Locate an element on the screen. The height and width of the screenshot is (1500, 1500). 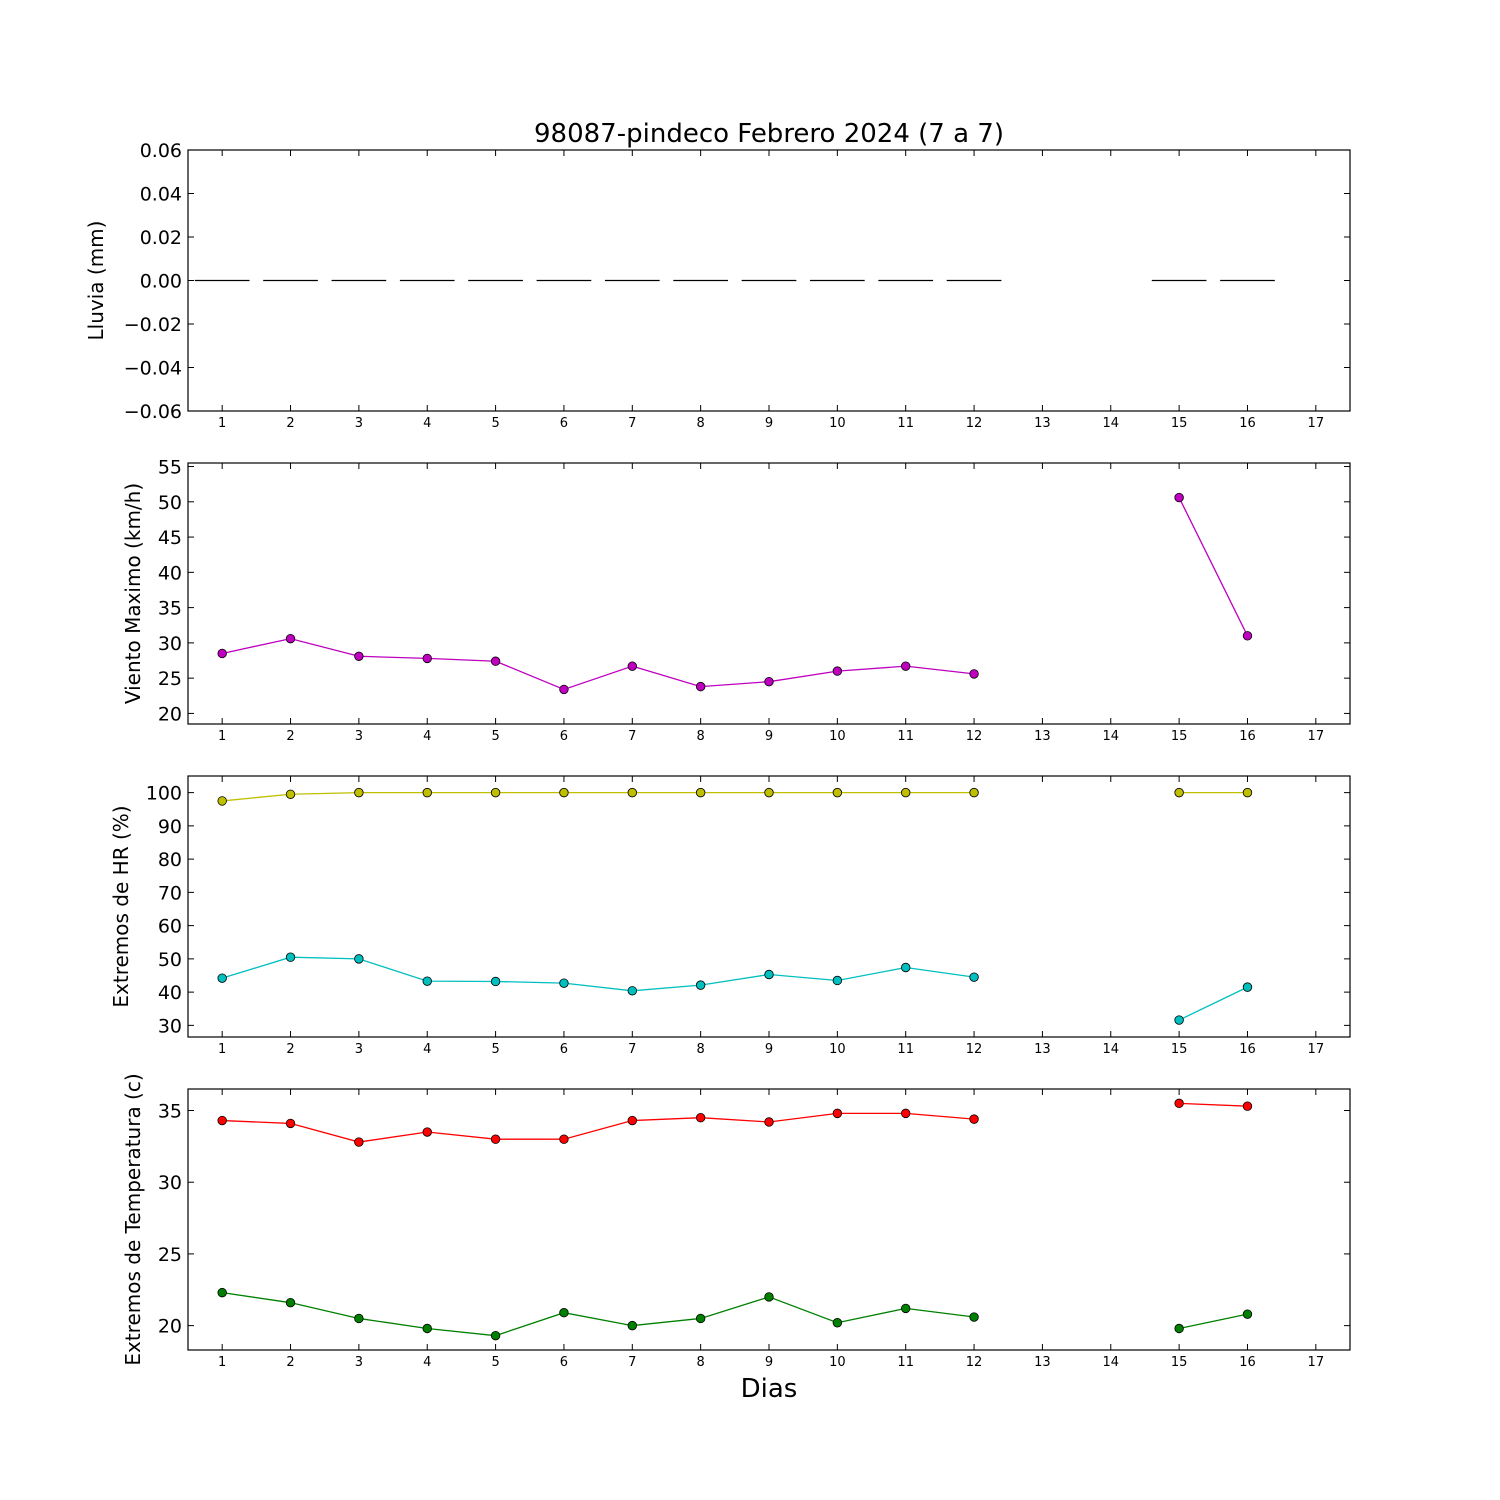
y-tick-label: −0.06 is located at coordinates (153, 412).